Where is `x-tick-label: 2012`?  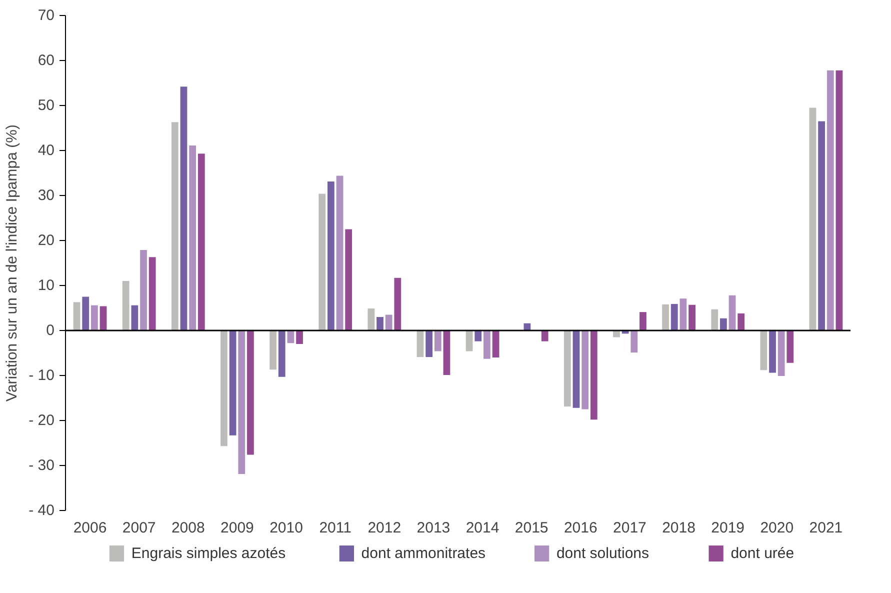
x-tick-label: 2012 is located at coordinates (385, 528).